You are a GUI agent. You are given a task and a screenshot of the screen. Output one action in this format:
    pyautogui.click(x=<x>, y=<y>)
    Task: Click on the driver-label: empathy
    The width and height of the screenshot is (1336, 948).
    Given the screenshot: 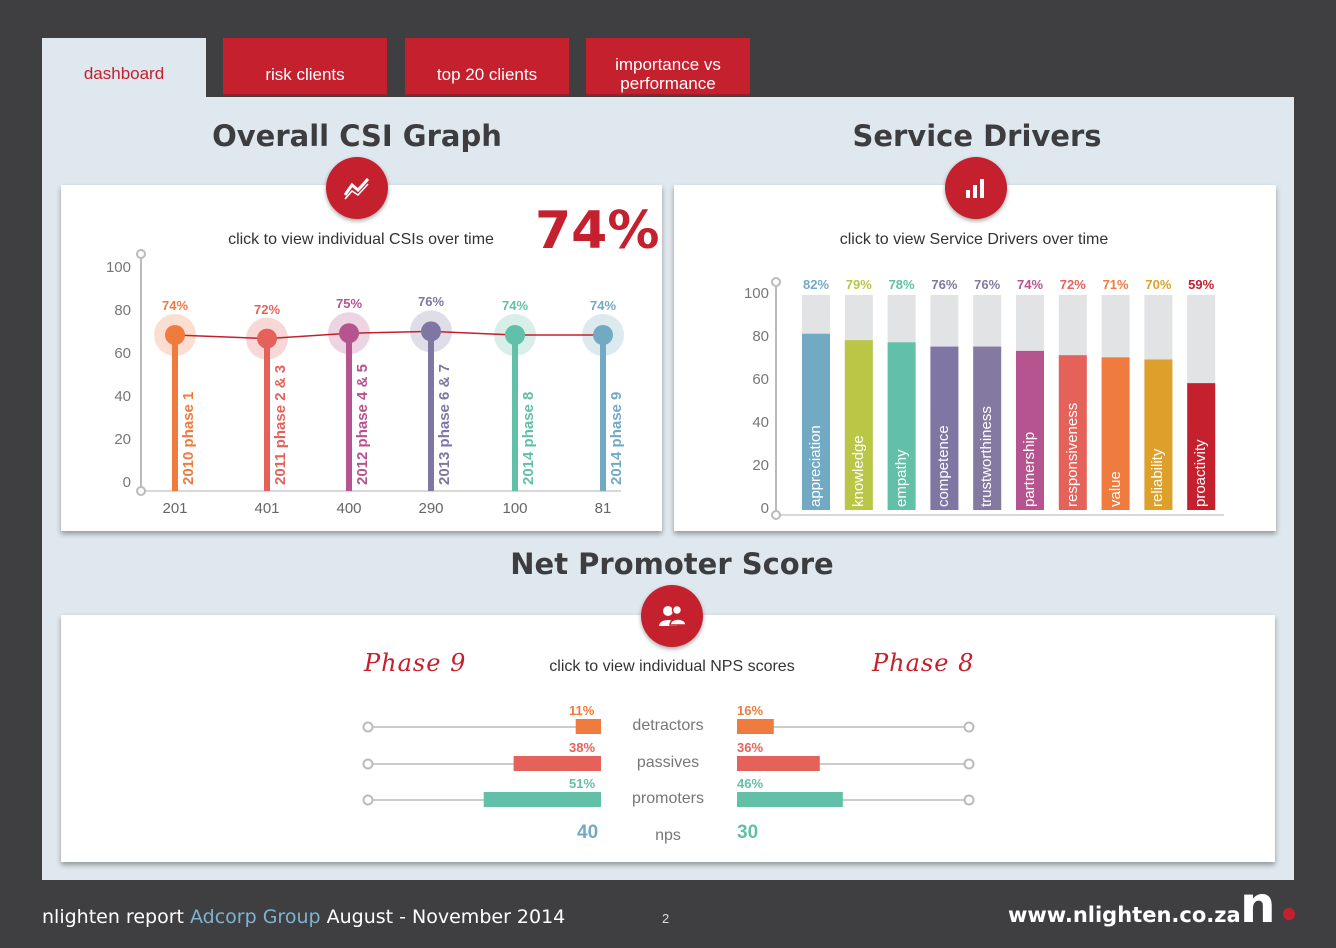 What is the action you would take?
    pyautogui.click(x=901, y=478)
    